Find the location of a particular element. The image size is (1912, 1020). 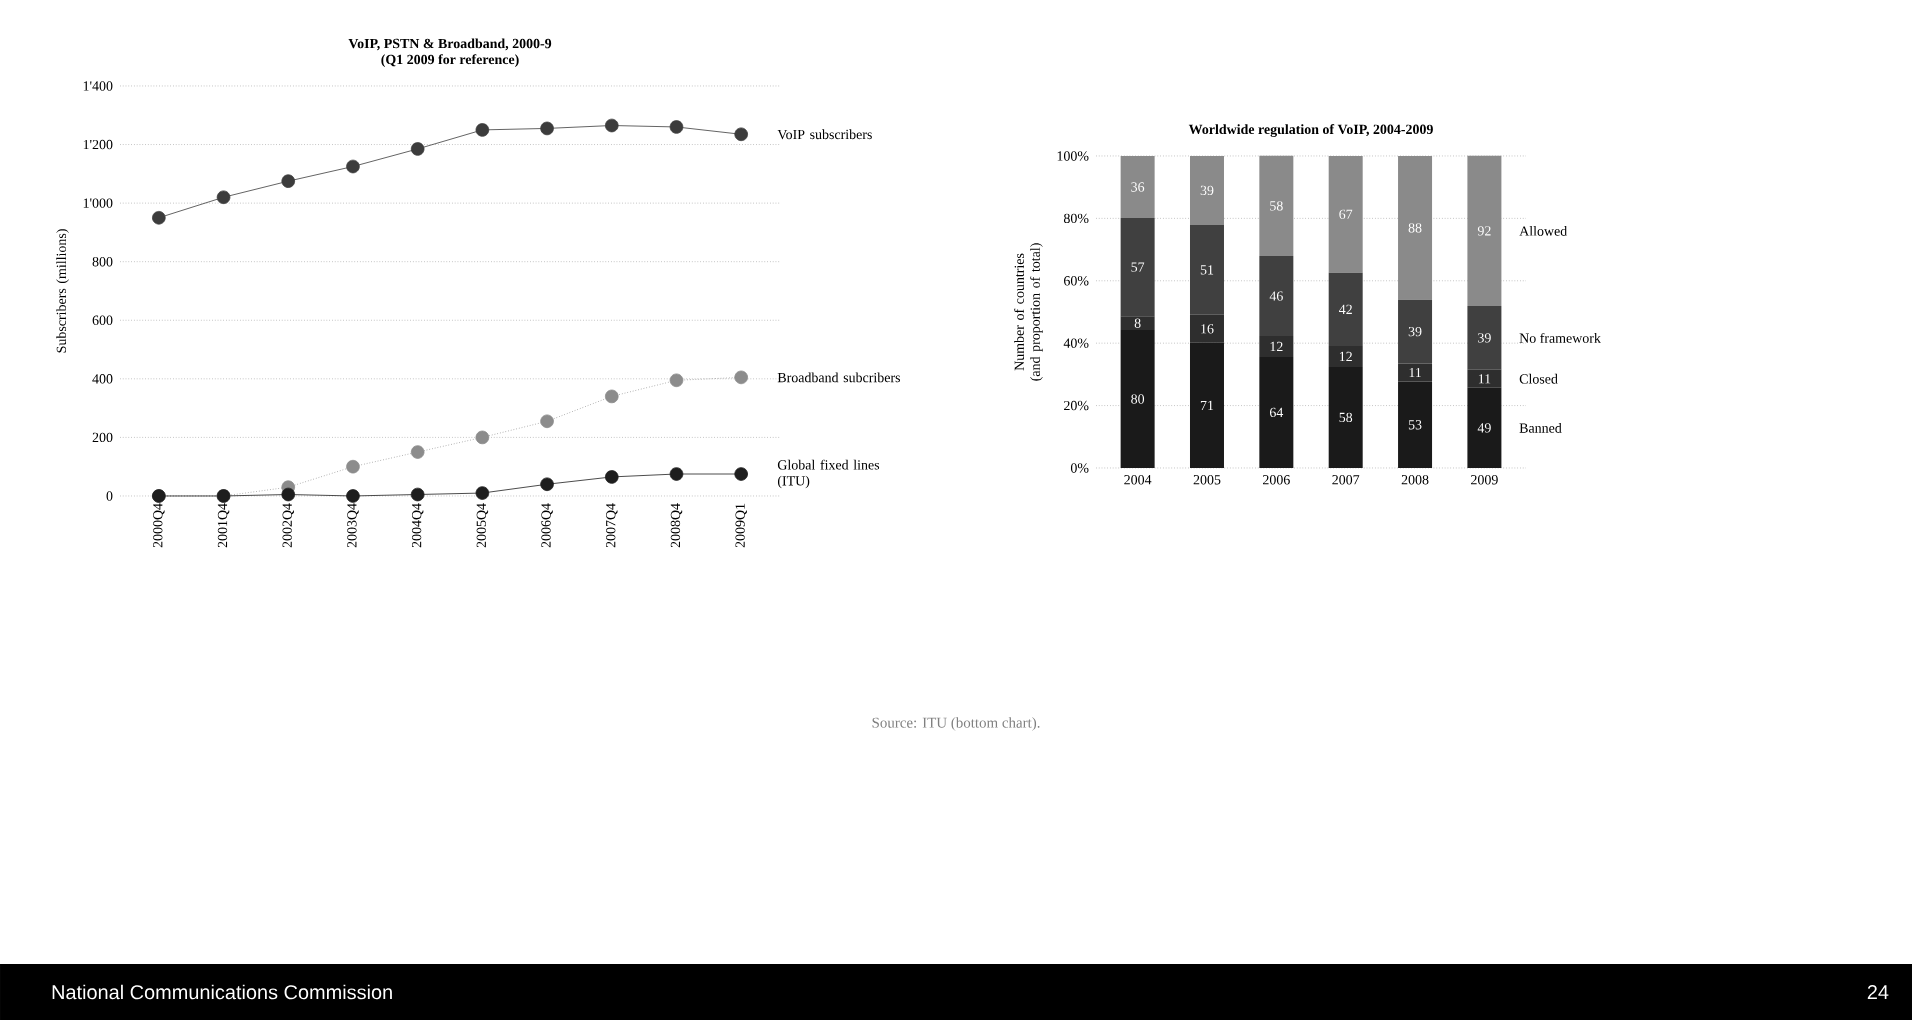

text: National Communications Commission is located at coordinates (222, 992).